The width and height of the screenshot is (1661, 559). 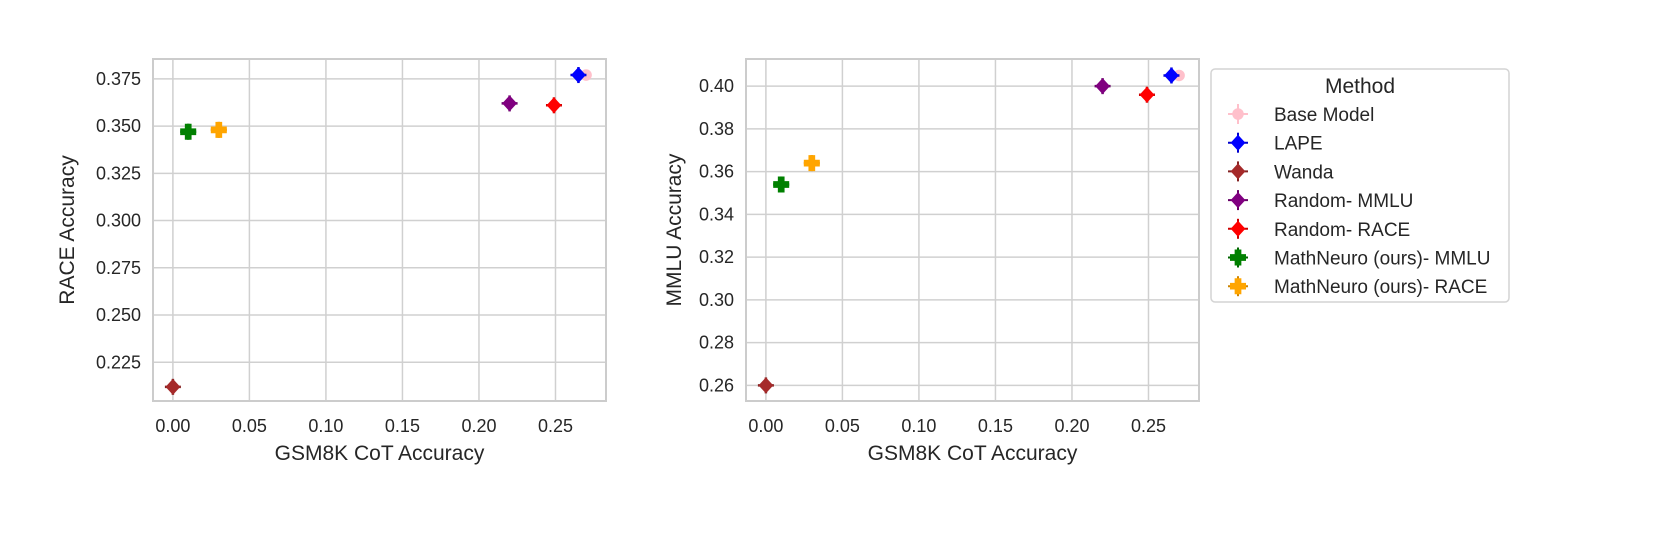 What do you see at coordinates (1342, 230) in the screenshot?
I see `legend-label: Random- RACE` at bounding box center [1342, 230].